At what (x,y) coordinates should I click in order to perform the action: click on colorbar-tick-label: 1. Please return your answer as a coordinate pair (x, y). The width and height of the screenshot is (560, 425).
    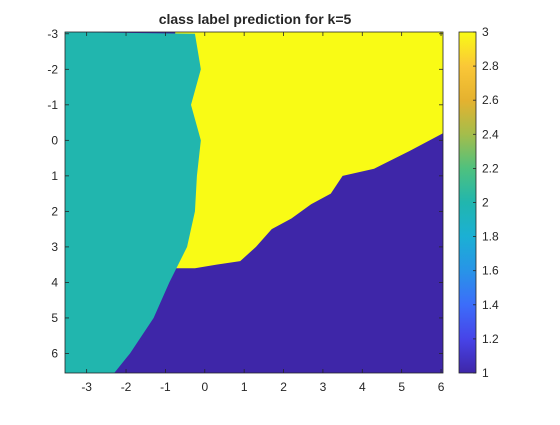
    Looking at the image, I should click on (485, 373).